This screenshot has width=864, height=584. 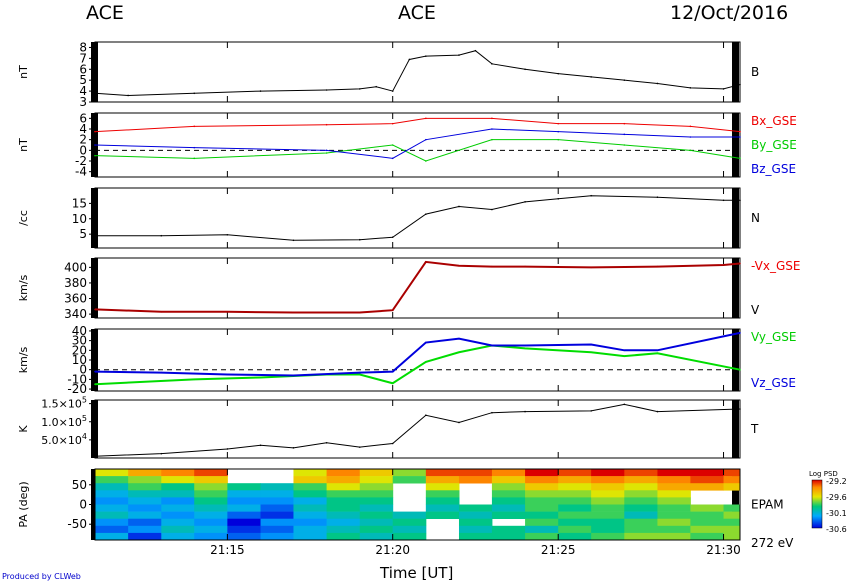 I want to click on series-name-label: Bx_GSE, so click(x=774, y=121).